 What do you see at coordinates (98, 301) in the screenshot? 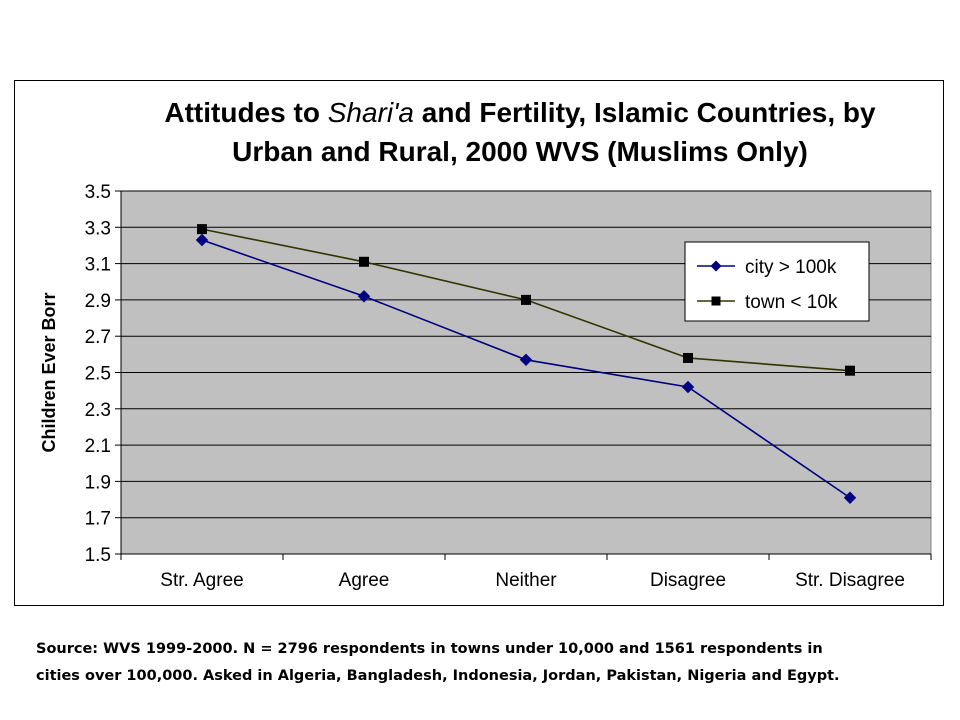
I see `y-tick-label: 2.9` at bounding box center [98, 301].